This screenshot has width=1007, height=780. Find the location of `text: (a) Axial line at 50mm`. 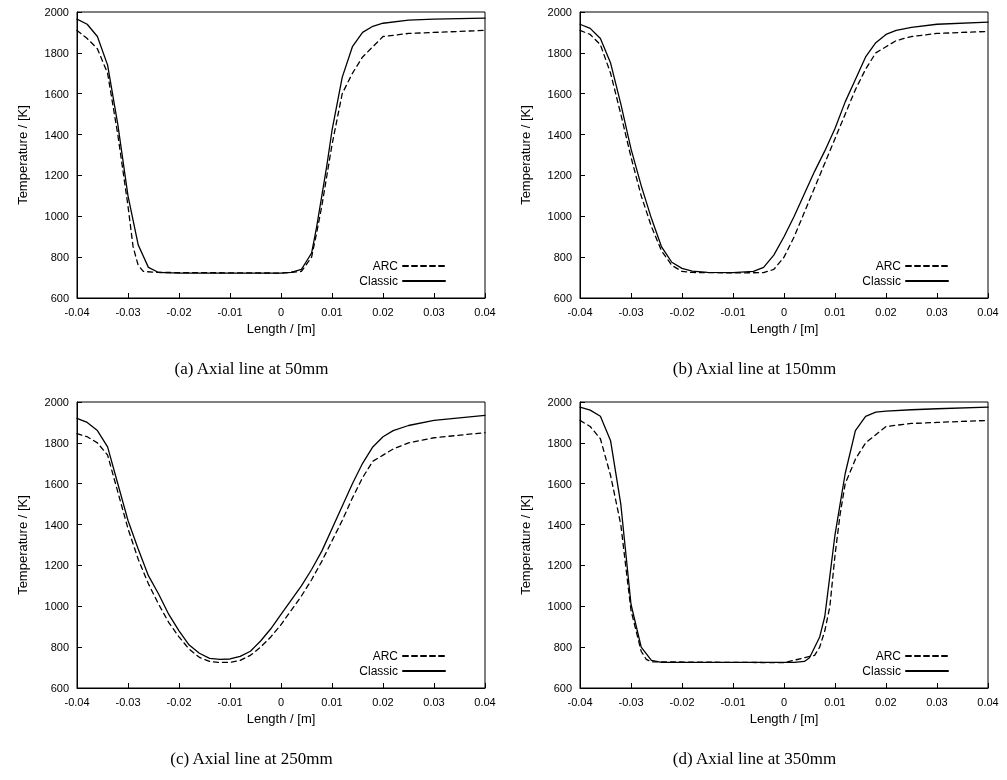

text: (a) Axial line at 50mm is located at coordinates (251, 368).